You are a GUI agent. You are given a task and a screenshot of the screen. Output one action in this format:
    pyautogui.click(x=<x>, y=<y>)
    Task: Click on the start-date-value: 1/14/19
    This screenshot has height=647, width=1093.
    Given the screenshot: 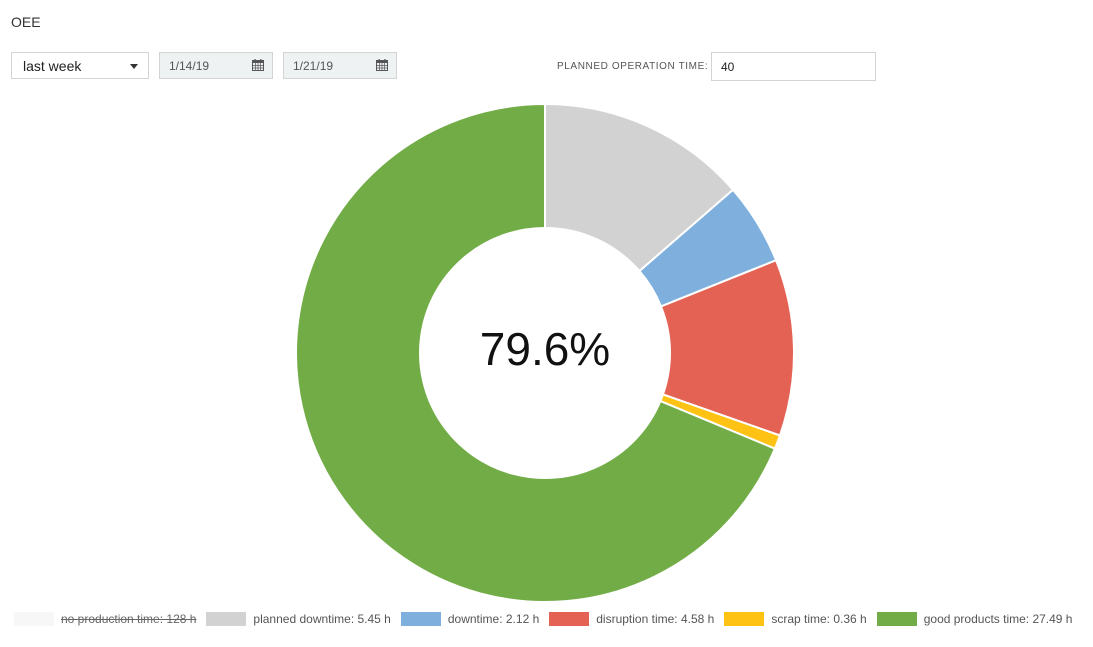 What is the action you would take?
    pyautogui.click(x=189, y=65)
    